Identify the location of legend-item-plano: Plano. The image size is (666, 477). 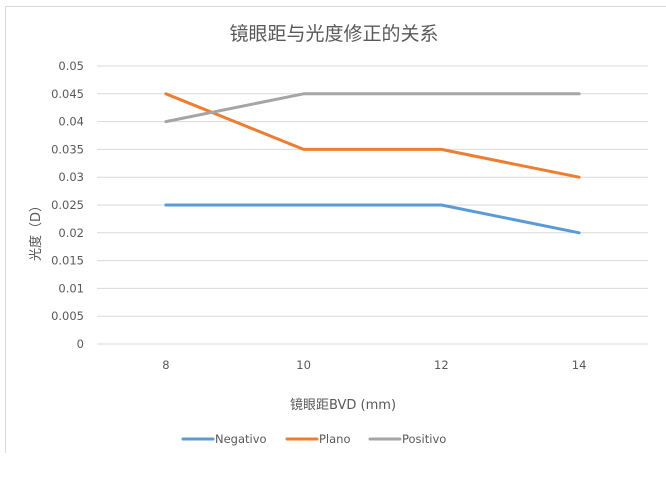
(318, 439).